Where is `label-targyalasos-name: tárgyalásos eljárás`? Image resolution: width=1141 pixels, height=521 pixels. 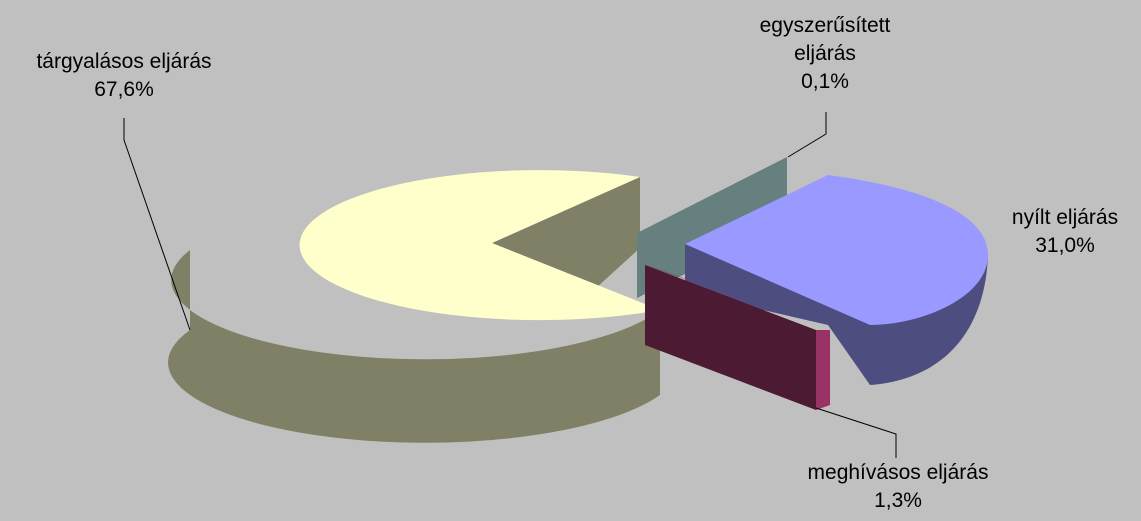
label-targyalasos-name: tárgyalásos eljárás is located at coordinates (124, 61).